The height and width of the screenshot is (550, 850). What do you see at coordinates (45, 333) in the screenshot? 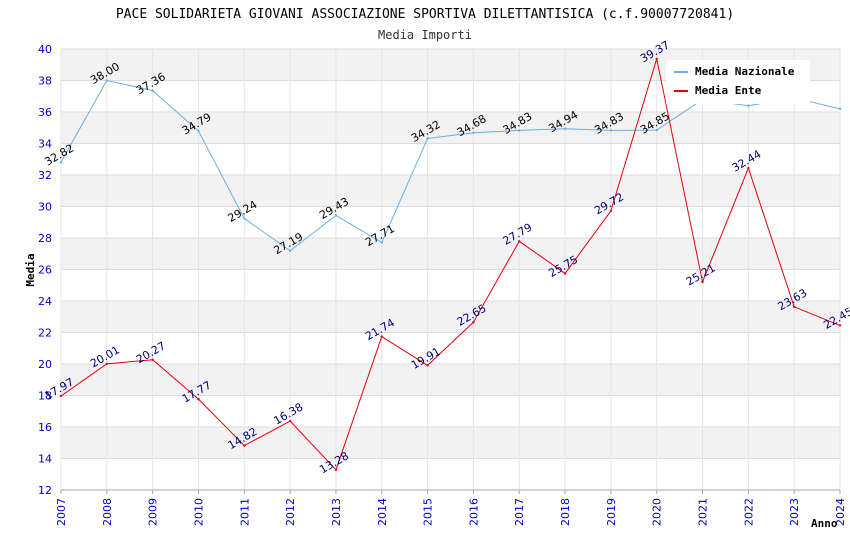
I see `y-tick-label: 22` at bounding box center [45, 333].